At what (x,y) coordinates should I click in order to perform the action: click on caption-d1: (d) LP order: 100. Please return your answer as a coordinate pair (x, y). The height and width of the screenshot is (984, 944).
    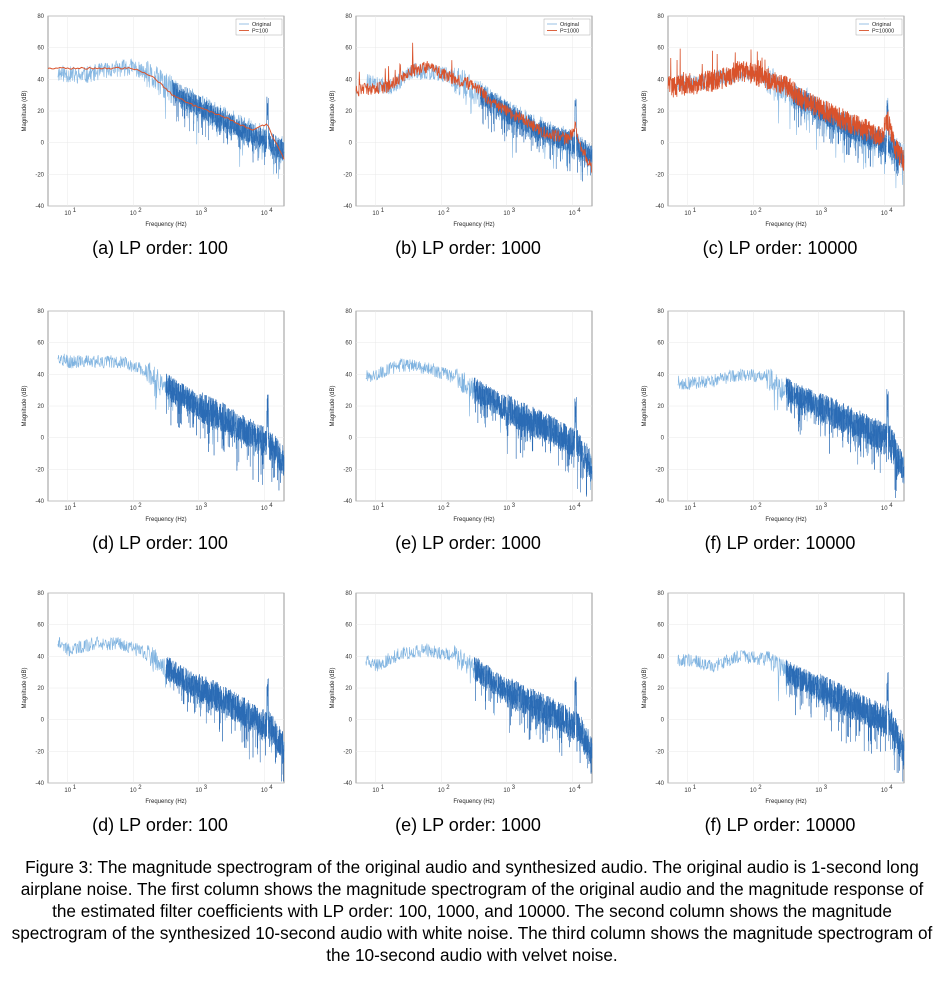
    Looking at the image, I should click on (160, 543).